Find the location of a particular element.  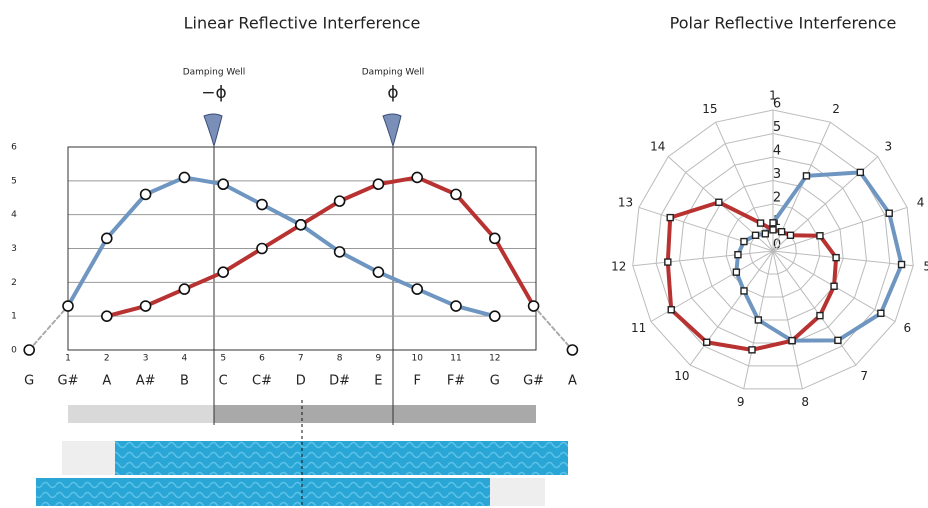

category-label: 7 is located at coordinates (864, 376).